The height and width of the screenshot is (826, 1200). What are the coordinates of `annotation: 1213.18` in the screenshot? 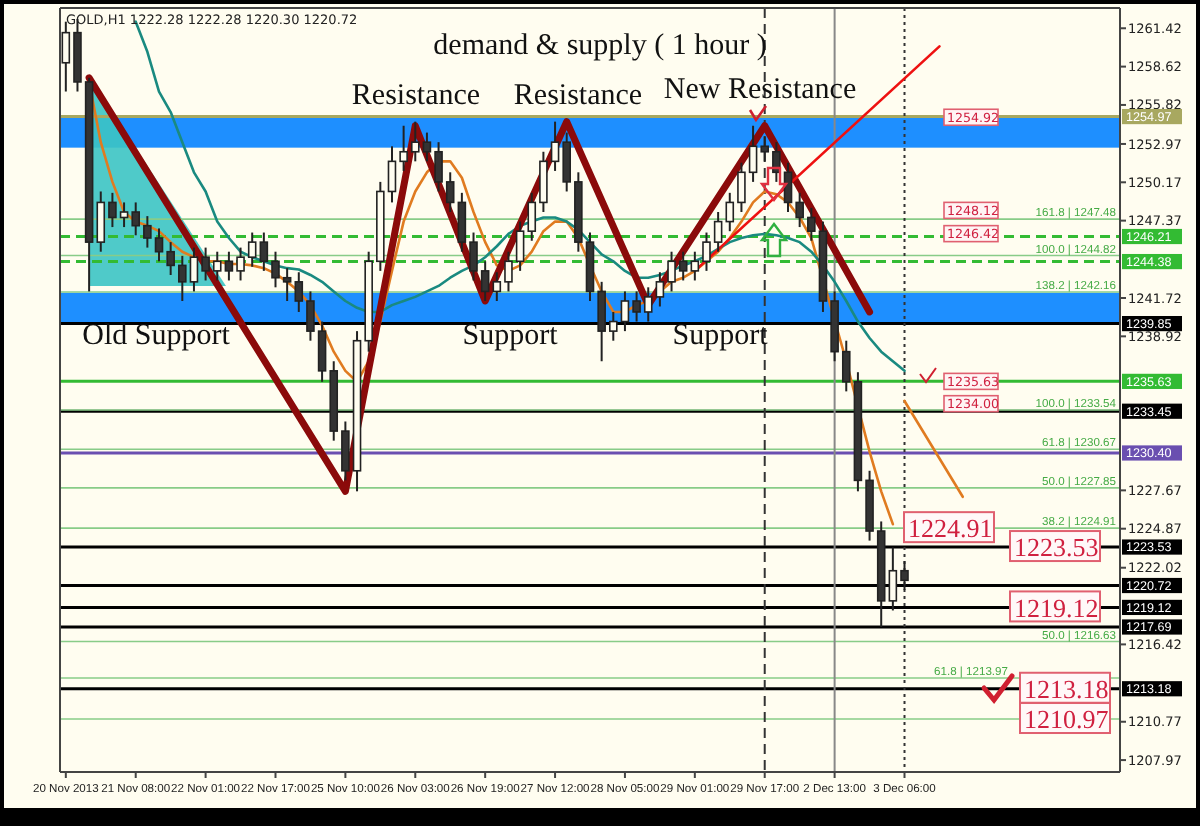 It's located at (1066, 688).